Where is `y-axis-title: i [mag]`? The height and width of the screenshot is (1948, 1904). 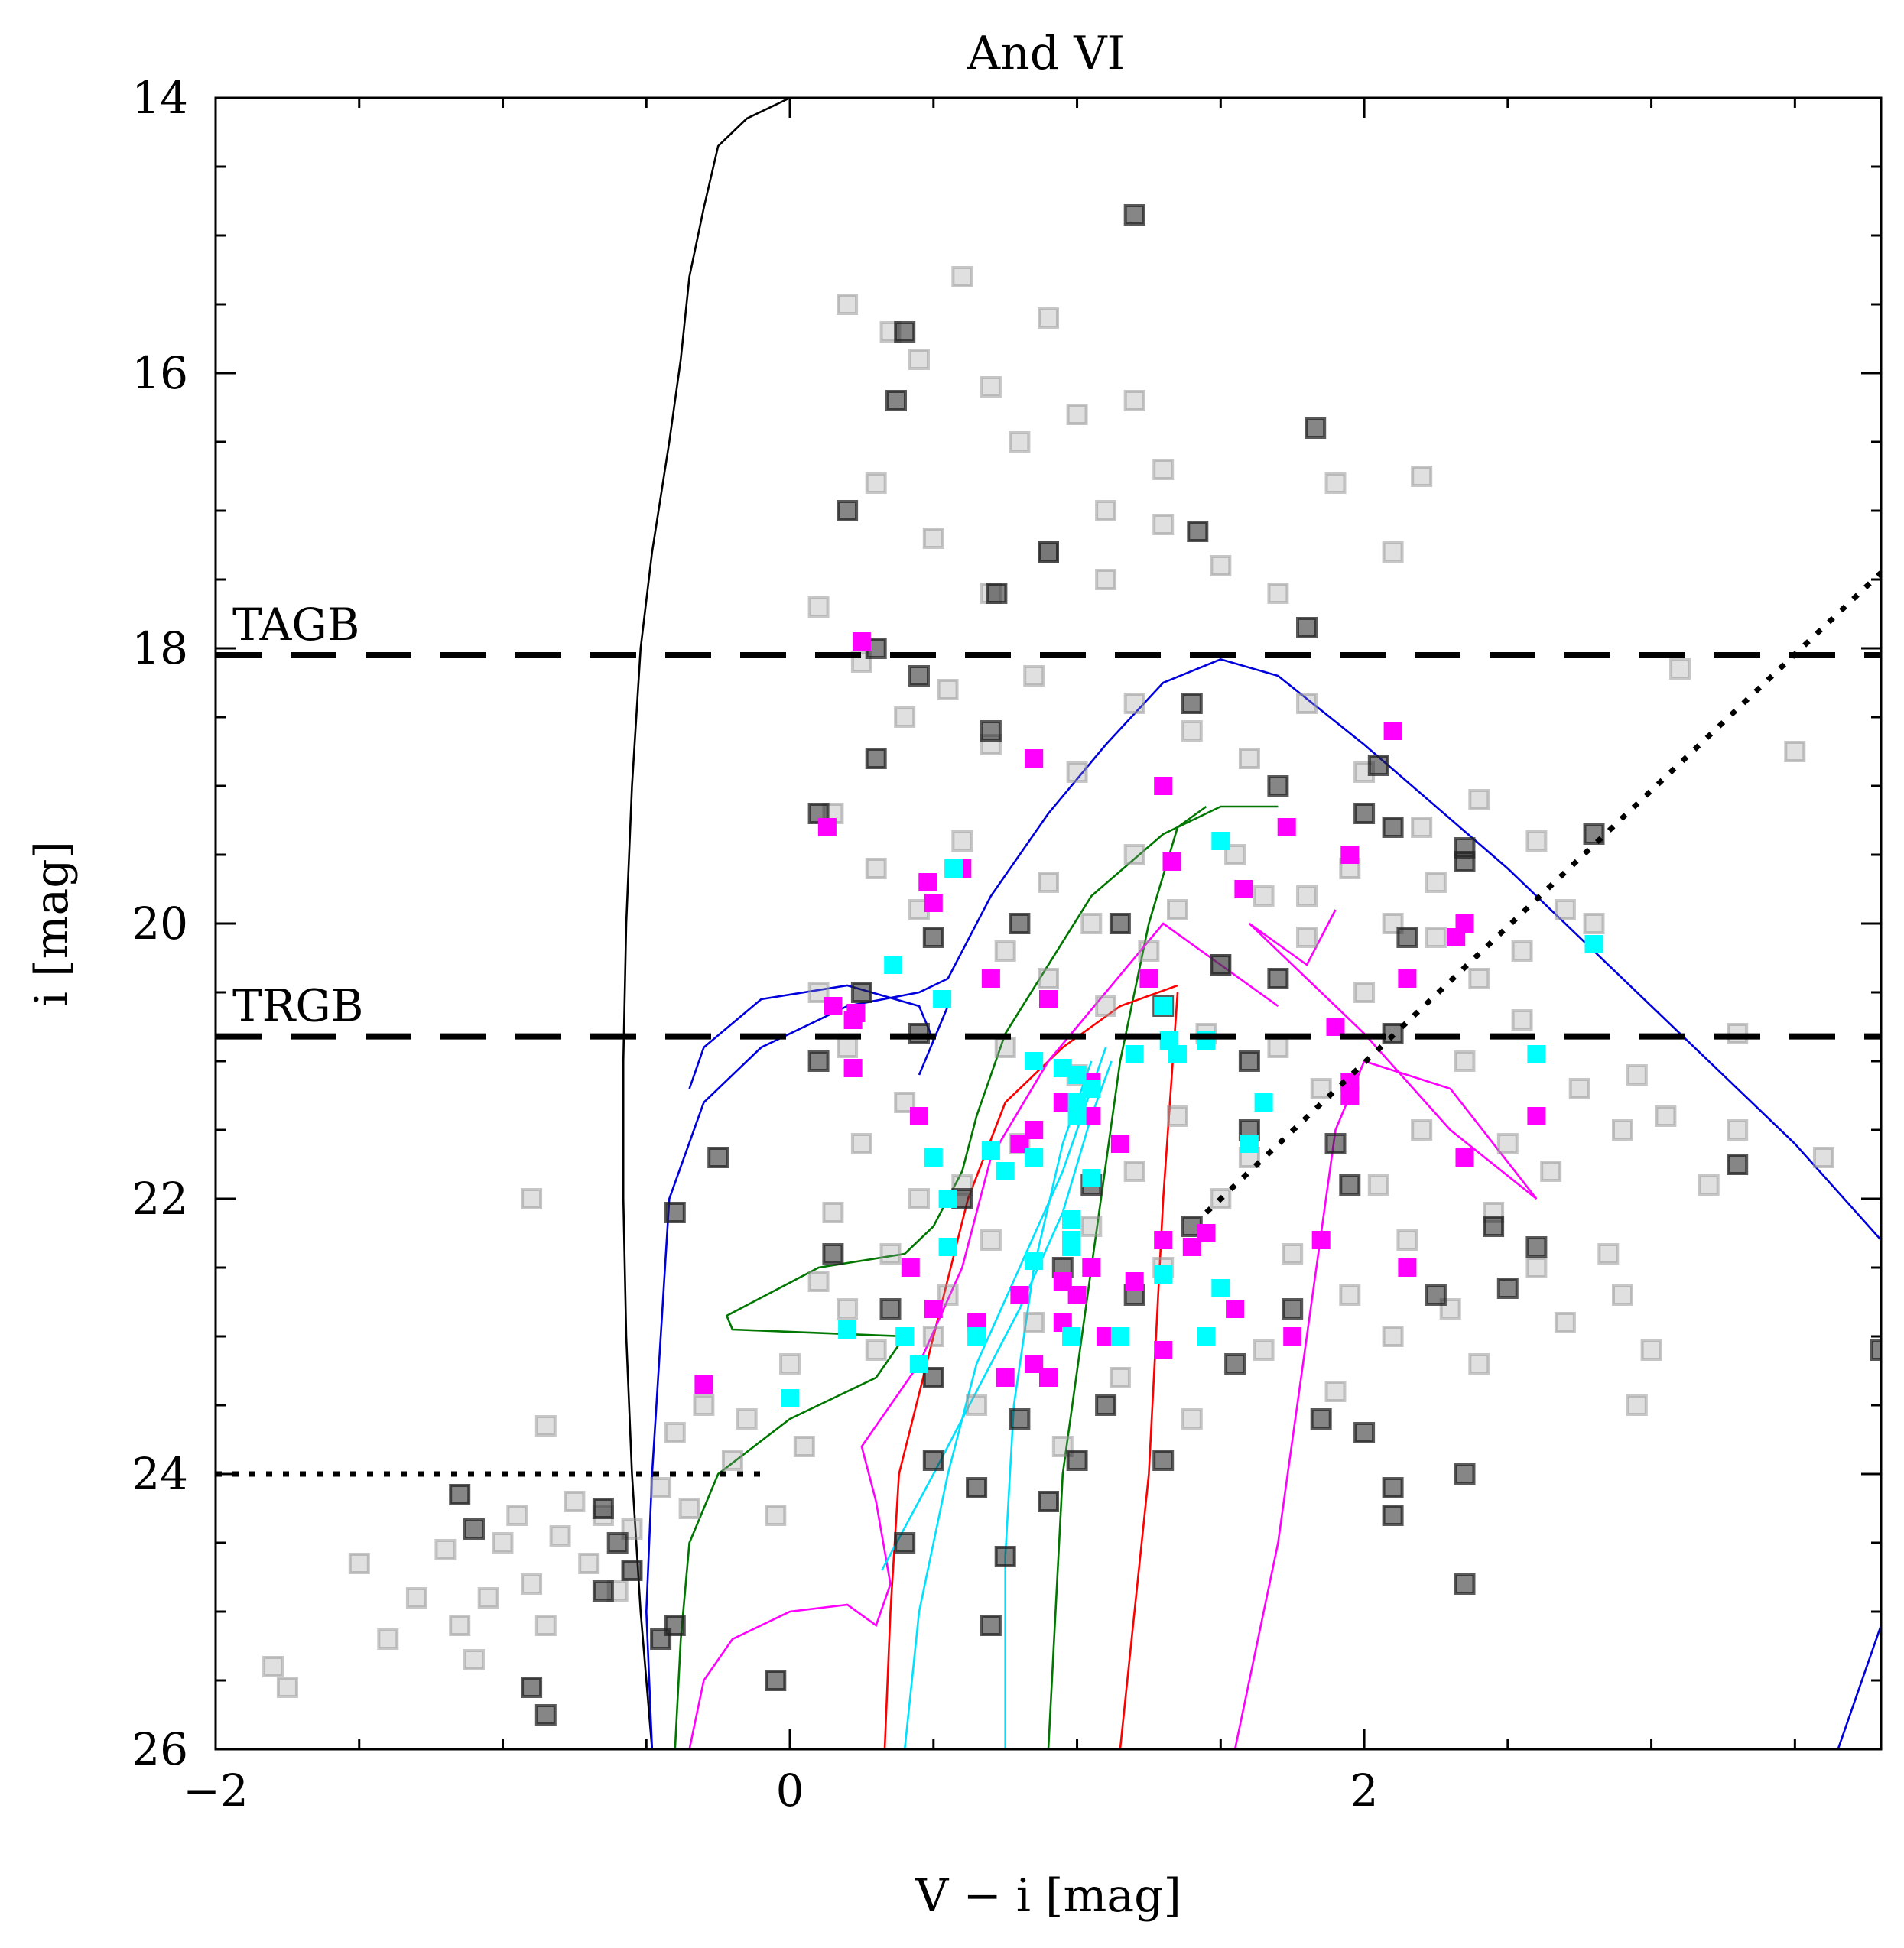 y-axis-title: i [mag] is located at coordinates (52, 923).